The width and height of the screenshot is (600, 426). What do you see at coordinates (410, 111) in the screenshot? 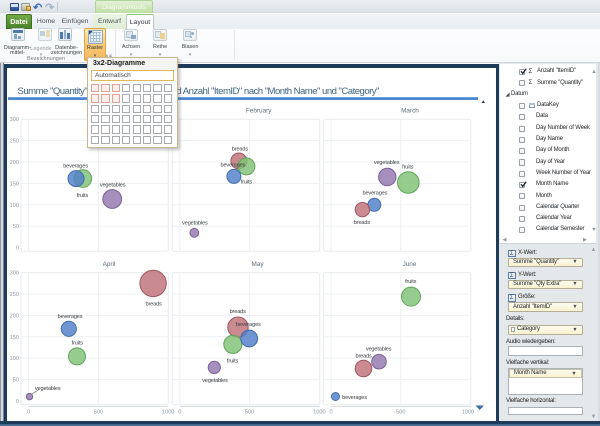
I see `svg-text: March` at bounding box center [410, 111].